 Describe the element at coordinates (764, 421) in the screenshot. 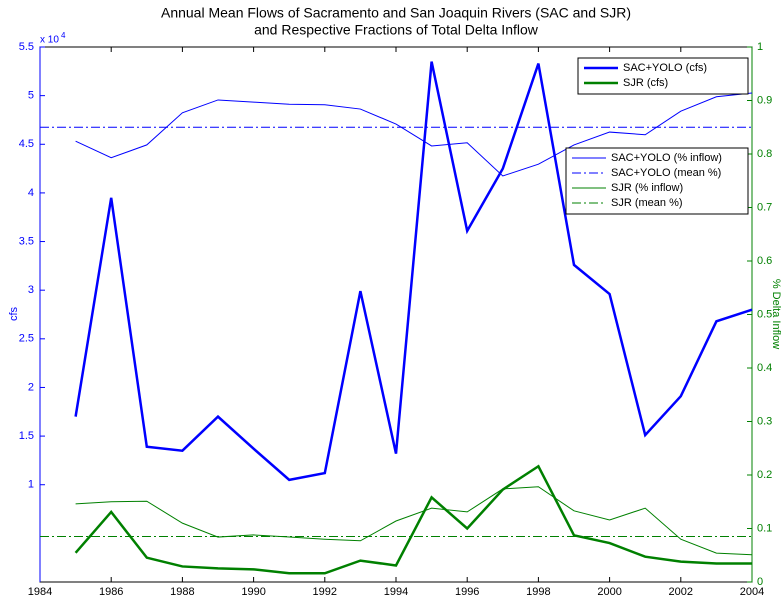

I see `y2-tick-label: 0.3` at that location.